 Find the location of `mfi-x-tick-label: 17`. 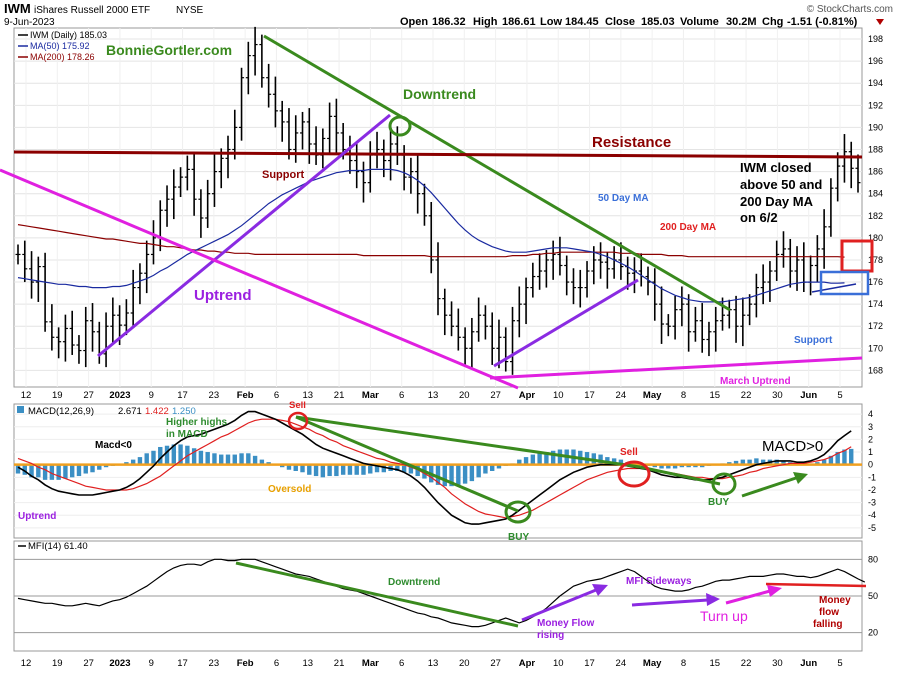

mfi-x-tick-label: 17 is located at coordinates (182, 663).